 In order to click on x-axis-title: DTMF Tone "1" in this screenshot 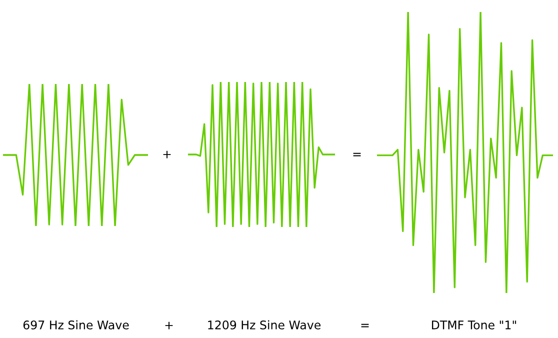, I will do `click(474, 325)`.